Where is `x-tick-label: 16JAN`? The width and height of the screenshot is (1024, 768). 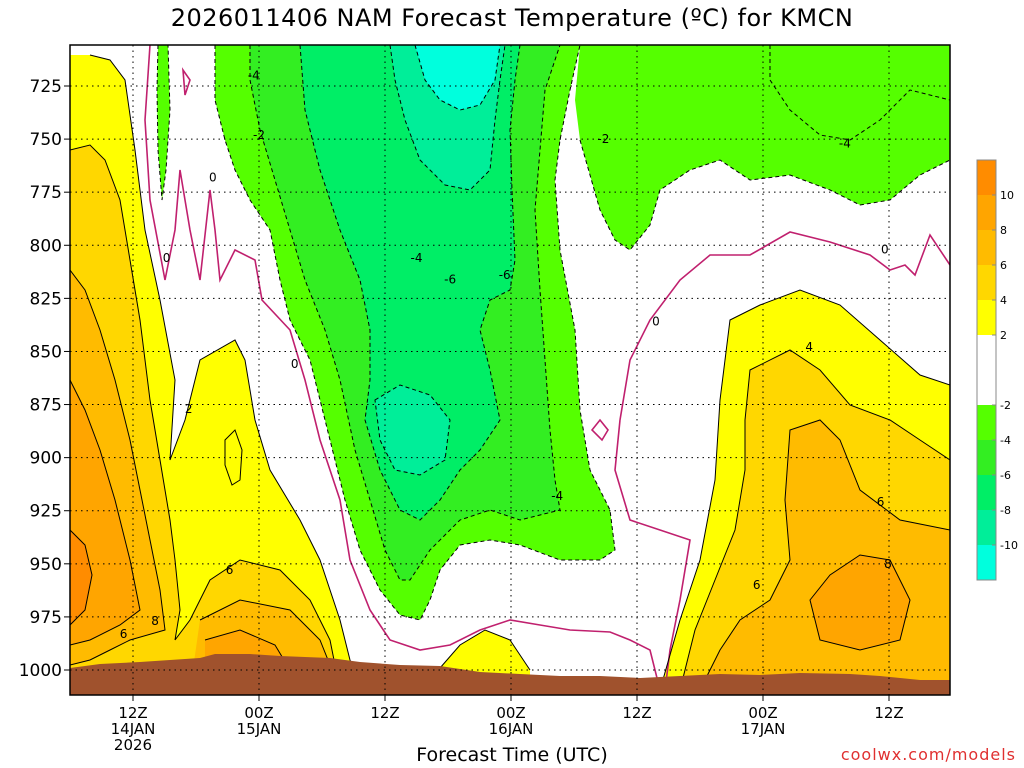
x-tick-label: 16JAN is located at coordinates (511, 729).